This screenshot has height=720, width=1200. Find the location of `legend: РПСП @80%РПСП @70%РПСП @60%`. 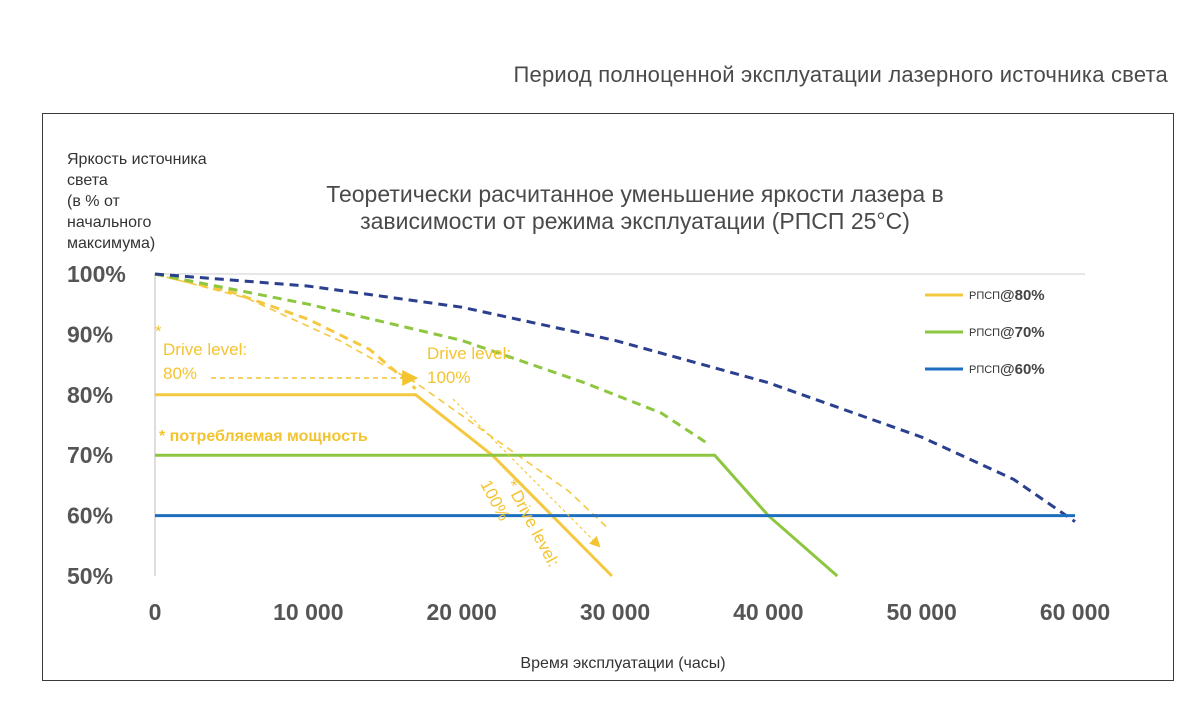

legend: РПСП @80%РПСП @70%РПСП @60% is located at coordinates (985, 332).